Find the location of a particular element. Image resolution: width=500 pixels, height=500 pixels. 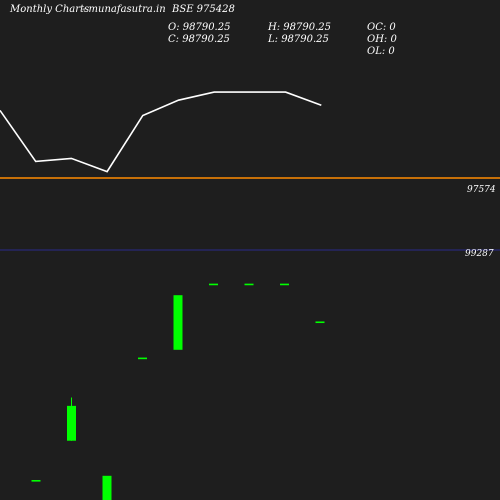

reference-label-99287: 99287 is located at coordinates (479, 254).